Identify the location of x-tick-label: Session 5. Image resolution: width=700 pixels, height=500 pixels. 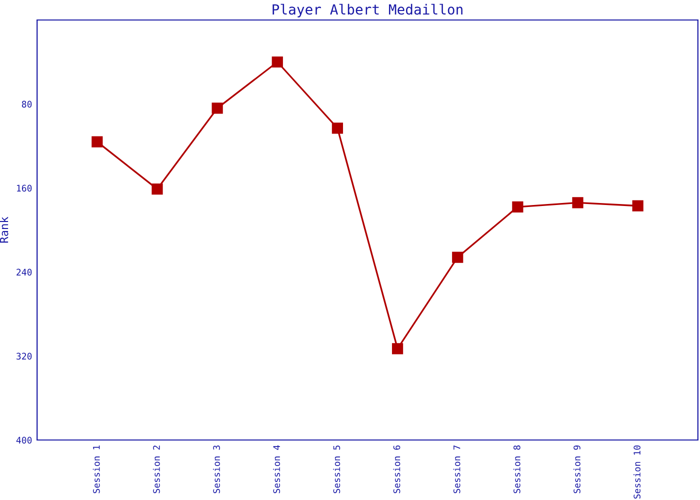
(336, 470).